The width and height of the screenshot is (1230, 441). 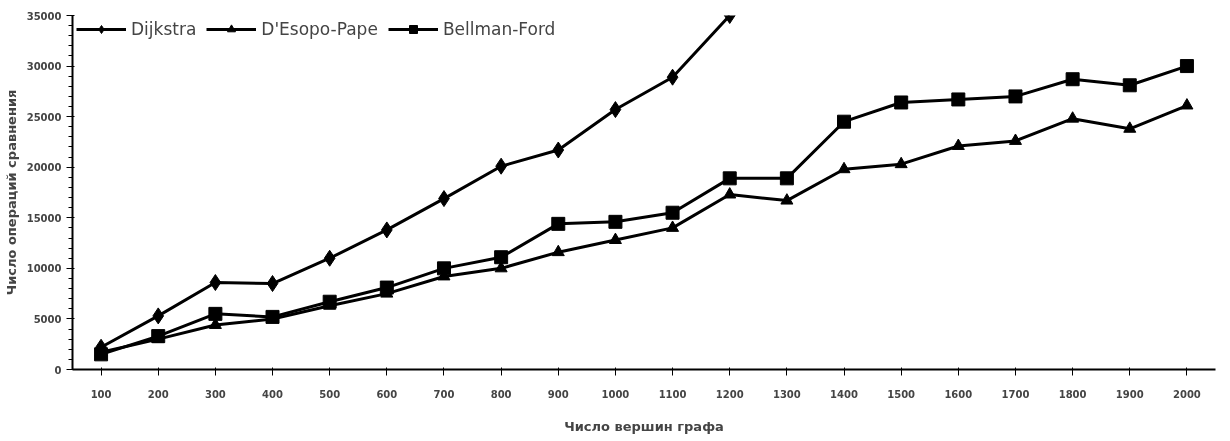 What do you see at coordinates (215, 394) in the screenshot?
I see `x-tick-label: 300` at bounding box center [215, 394].